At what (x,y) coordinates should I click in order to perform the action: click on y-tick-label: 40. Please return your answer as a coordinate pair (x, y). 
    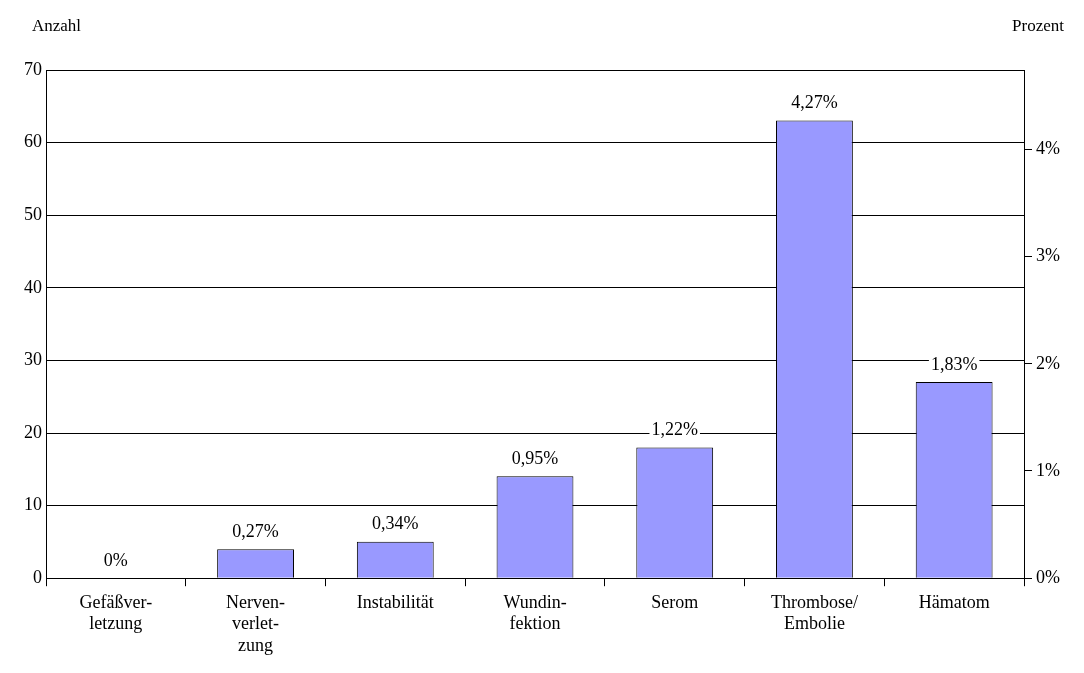
    Looking at the image, I should click on (33, 286).